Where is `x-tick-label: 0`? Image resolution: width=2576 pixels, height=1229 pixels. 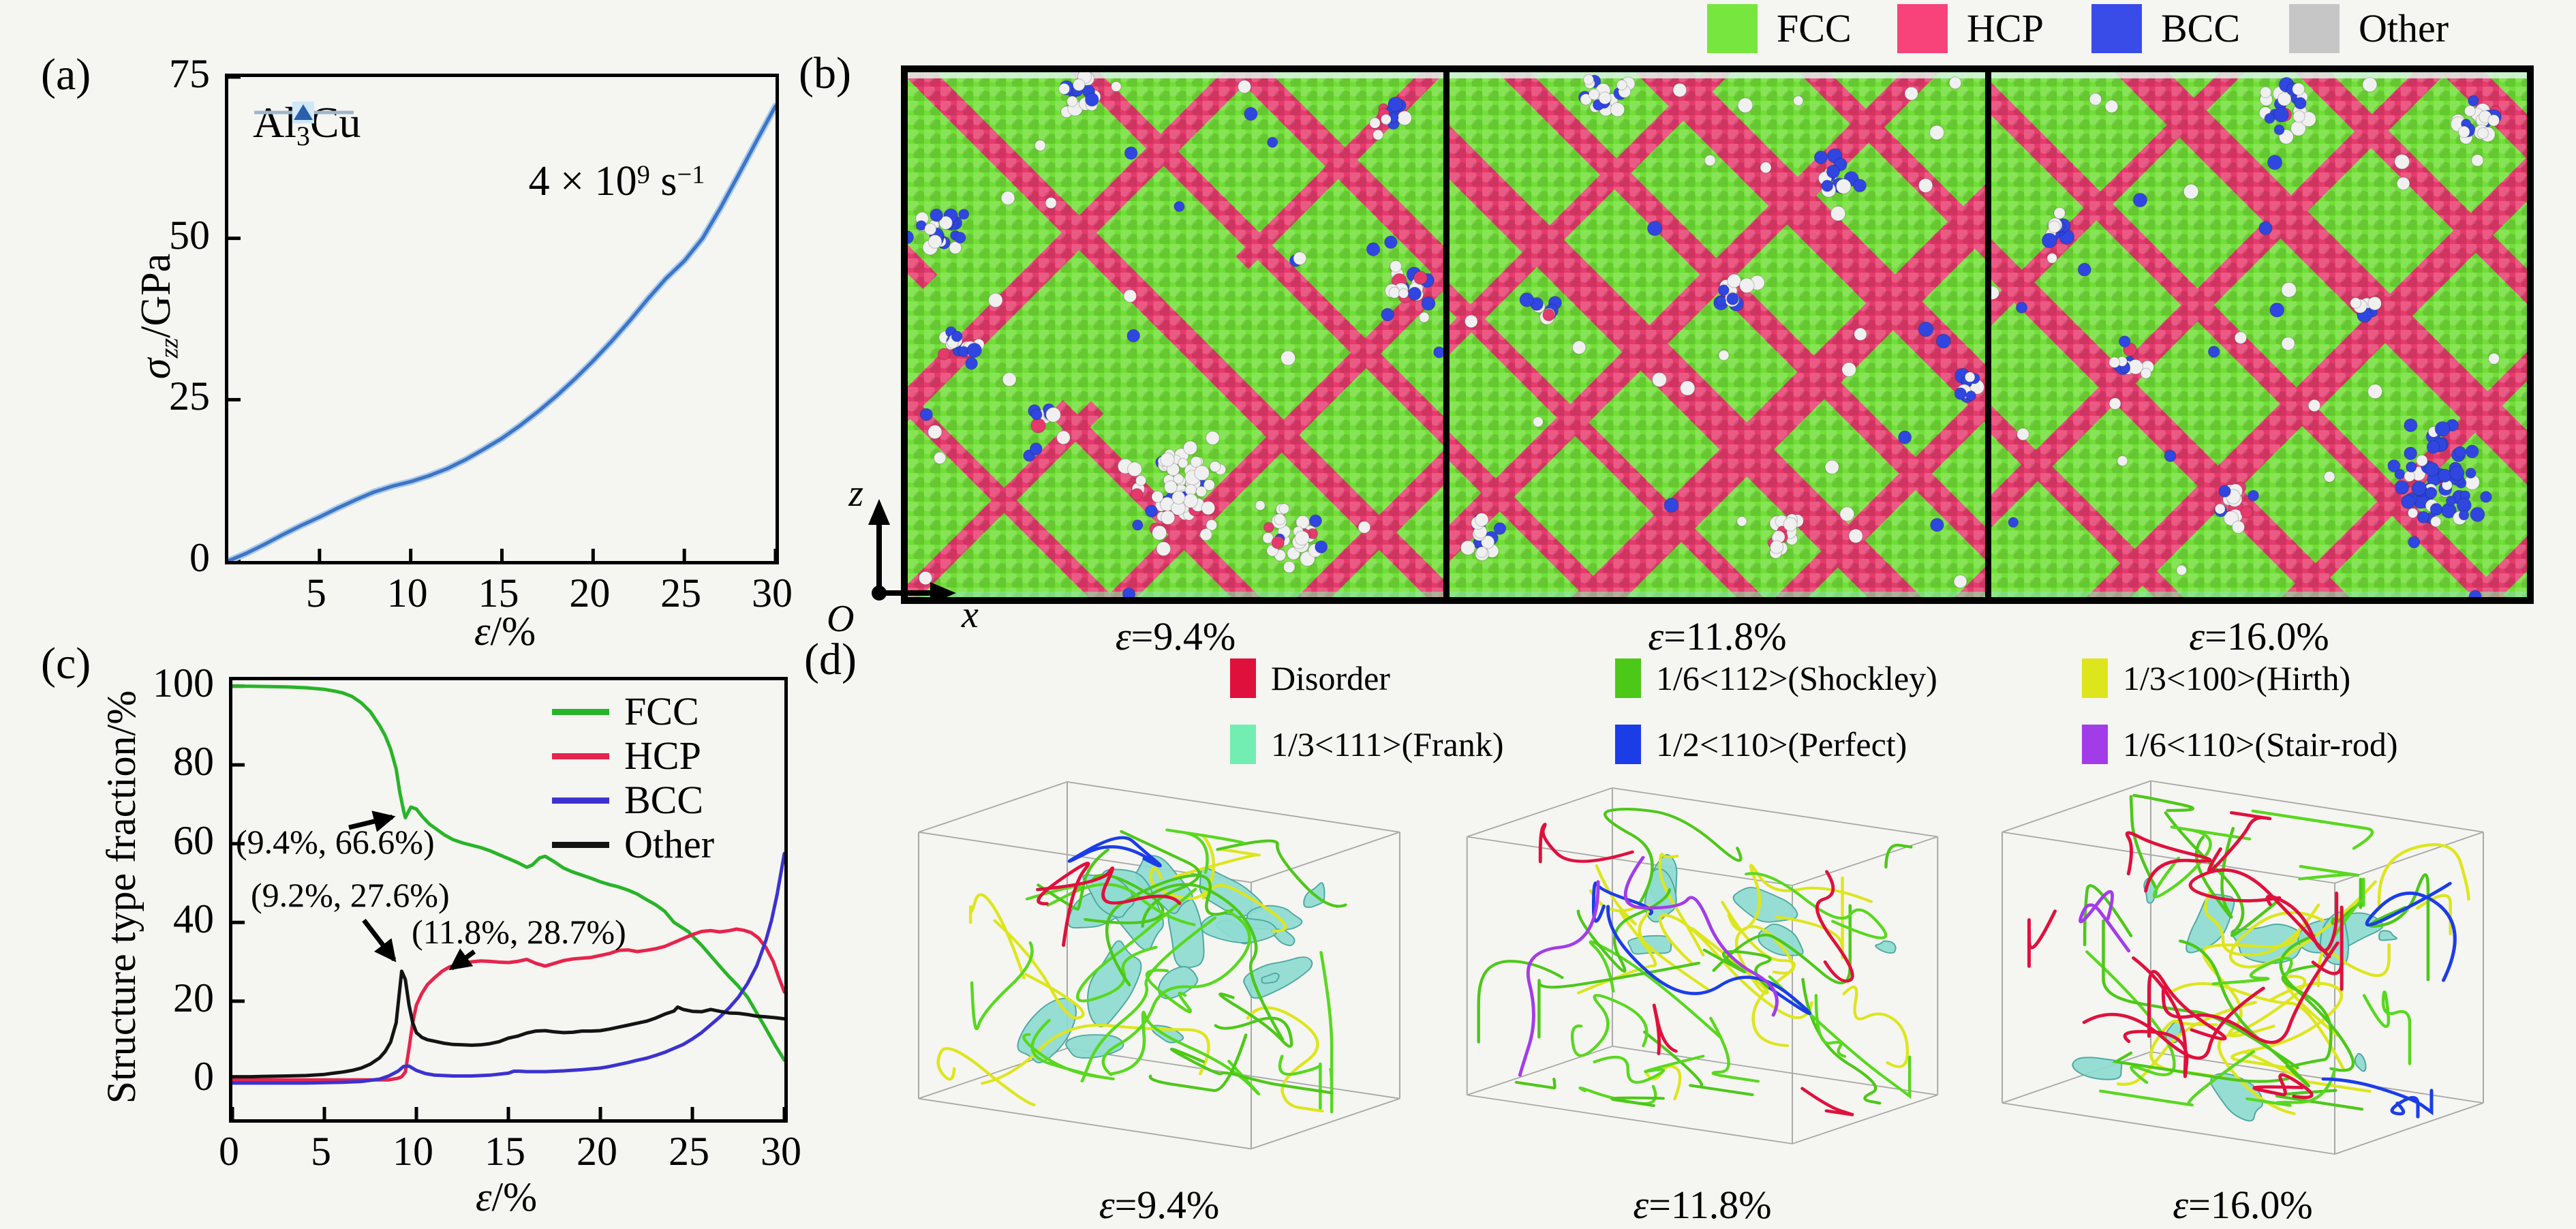 x-tick-label: 0 is located at coordinates (229, 1151).